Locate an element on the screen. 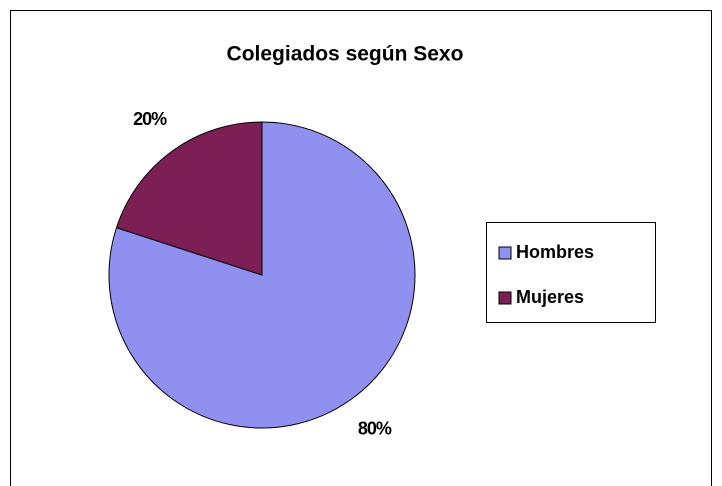 This screenshot has height=486, width=722. chart-title: Colegiados según Sexo is located at coordinates (345, 54).